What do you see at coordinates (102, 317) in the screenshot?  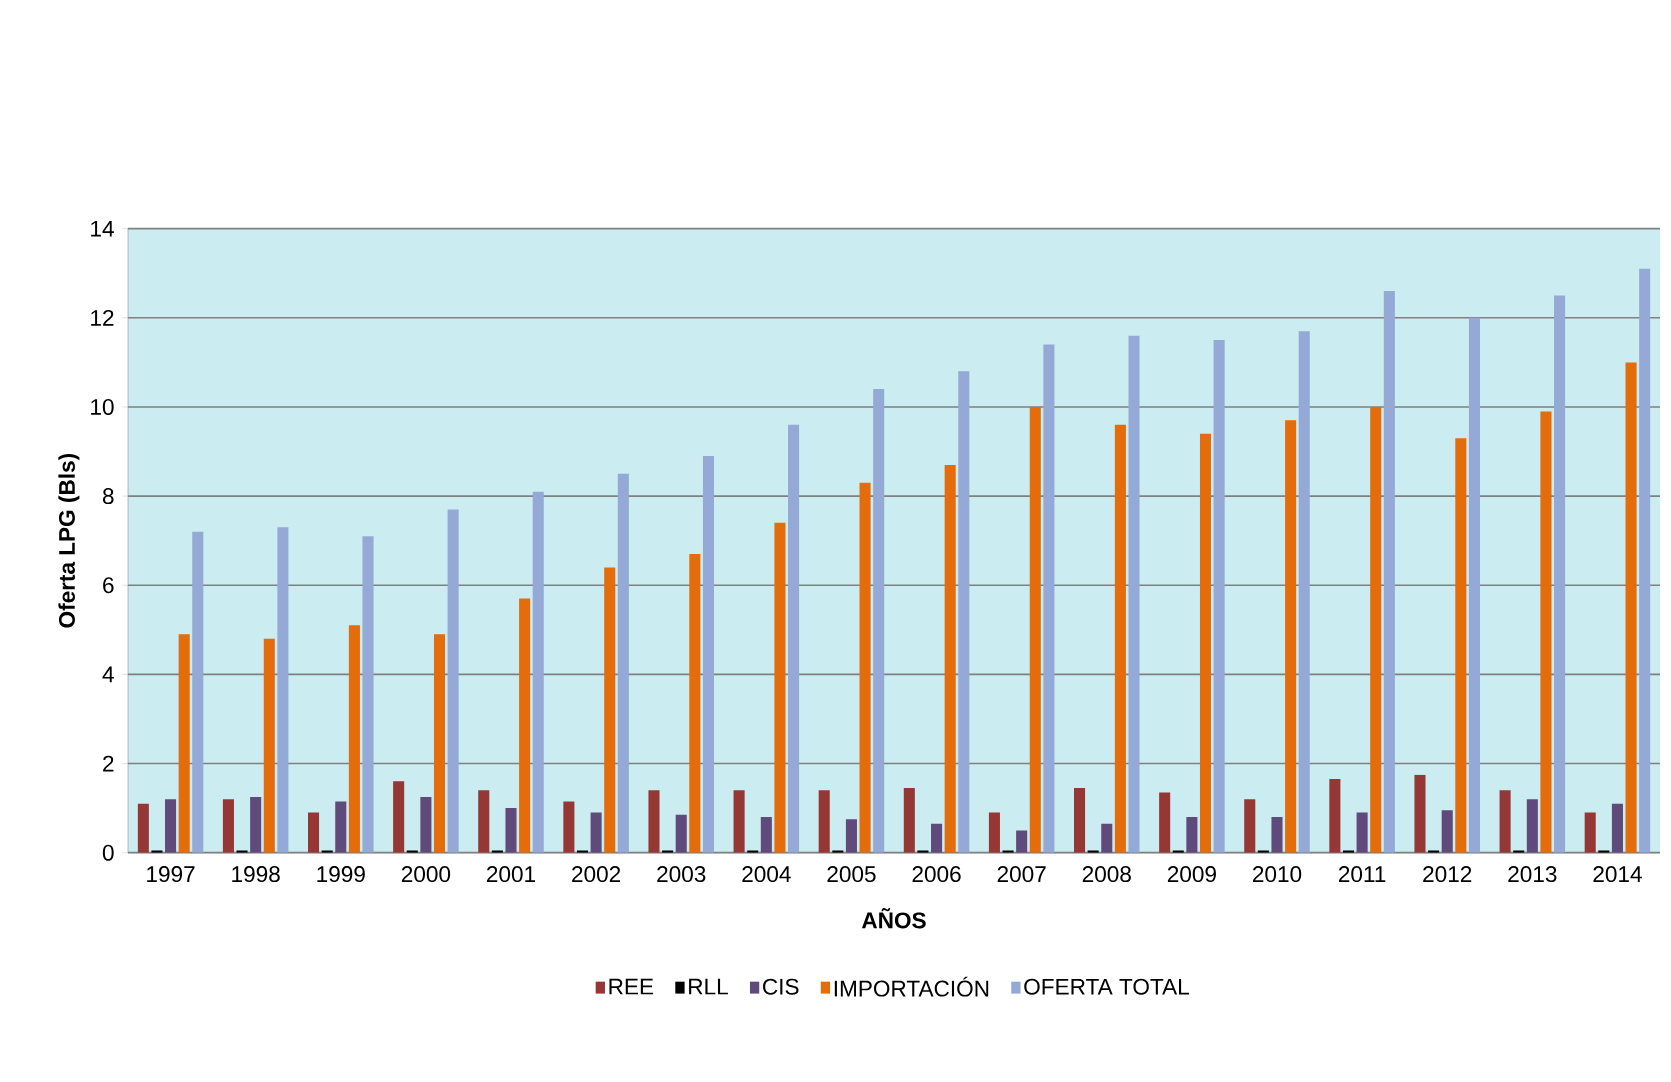 I see `y-tick-label: 12` at bounding box center [102, 317].